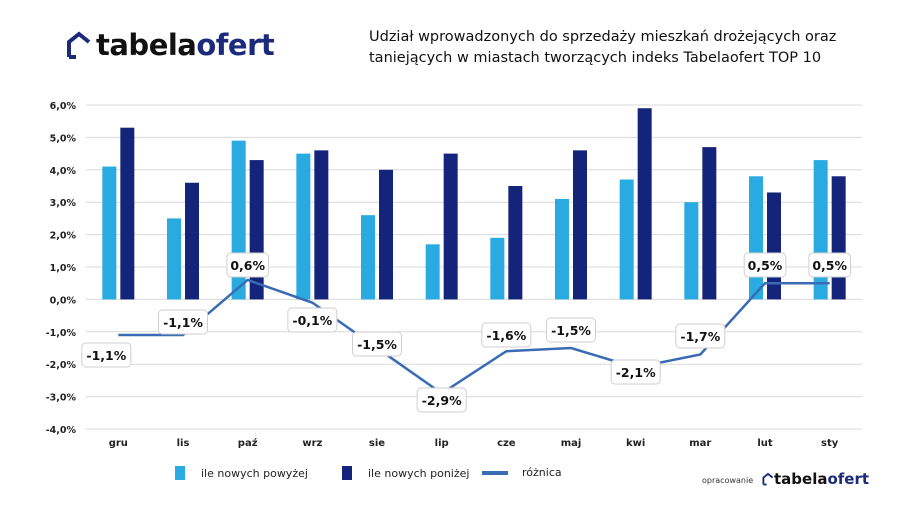  Describe the element at coordinates (254, 473) in the screenshot. I see `legend-label: ile nowych powyżej` at that location.